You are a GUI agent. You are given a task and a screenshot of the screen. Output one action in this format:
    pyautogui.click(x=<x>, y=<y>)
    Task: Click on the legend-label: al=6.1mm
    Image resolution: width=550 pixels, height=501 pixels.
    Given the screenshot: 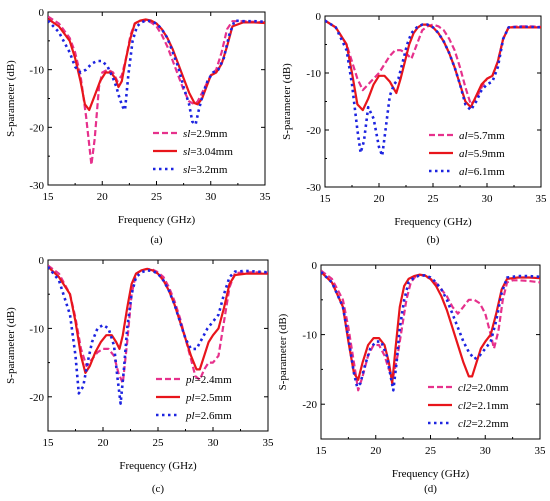 What is the action you would take?
    pyautogui.click(x=482, y=172)
    